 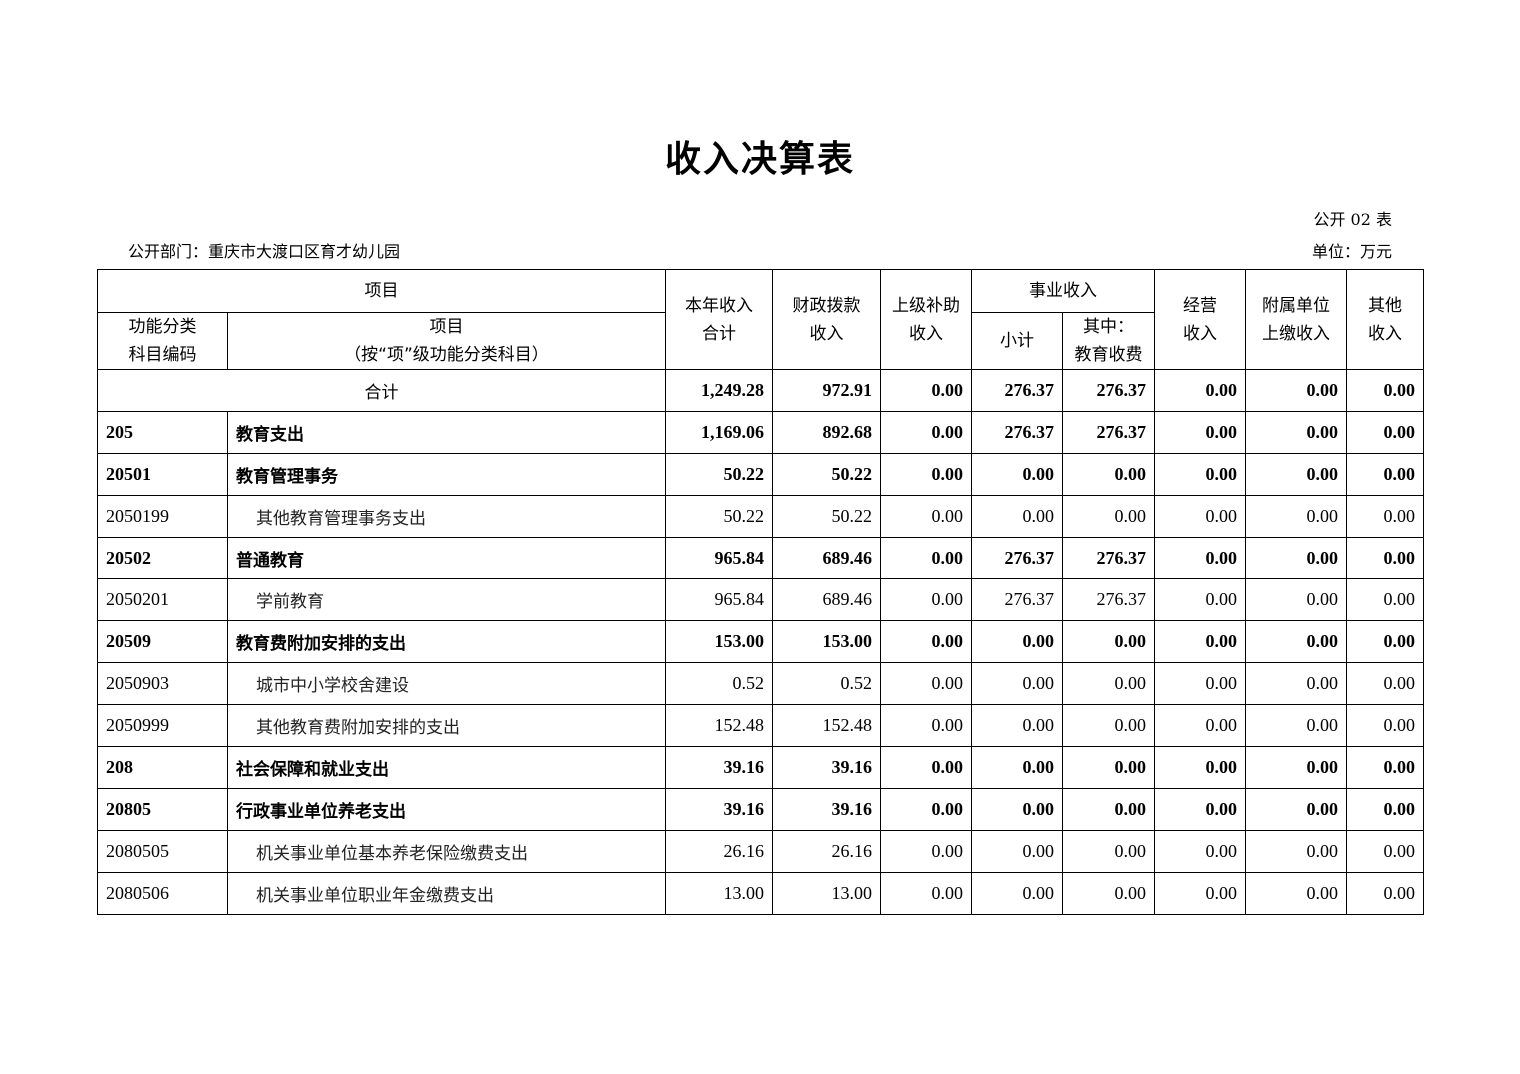 I want to click on header-other: 其他 收入, so click(x=1385, y=319).